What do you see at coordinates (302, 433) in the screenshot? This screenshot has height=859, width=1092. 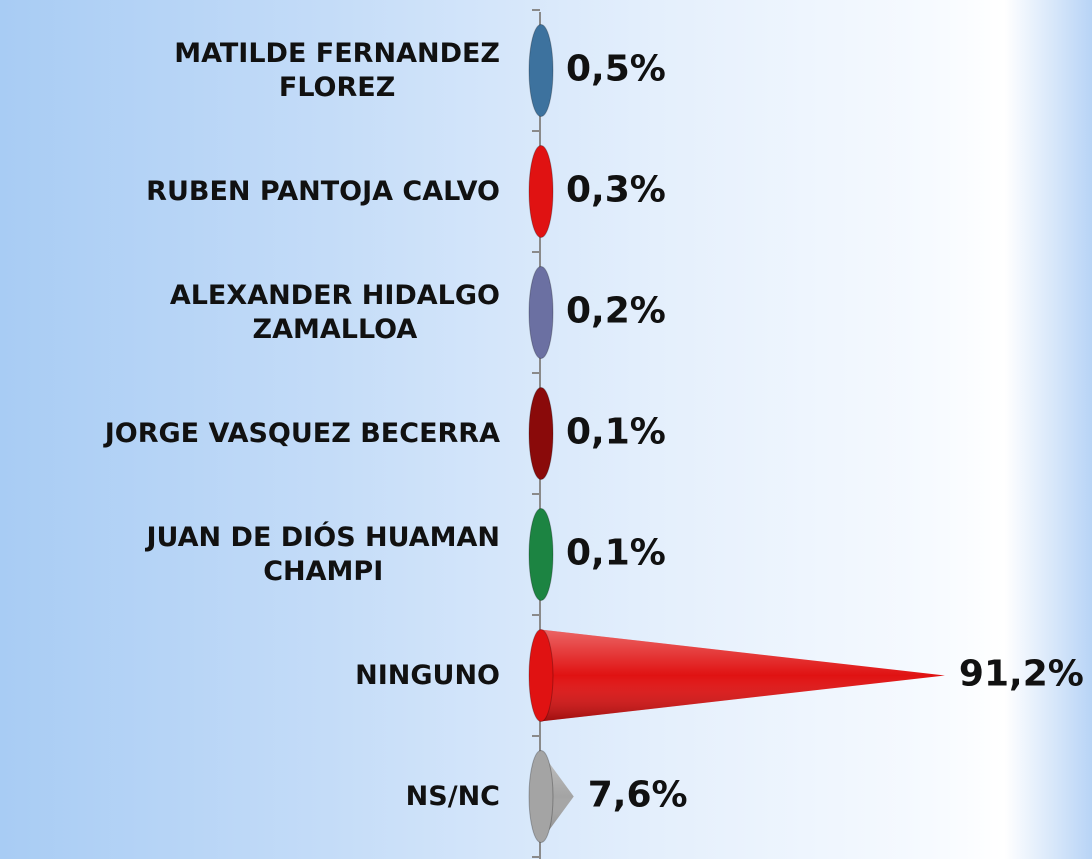 I see `category-label: JORGE VASQUEZ BECERRA` at bounding box center [302, 433].